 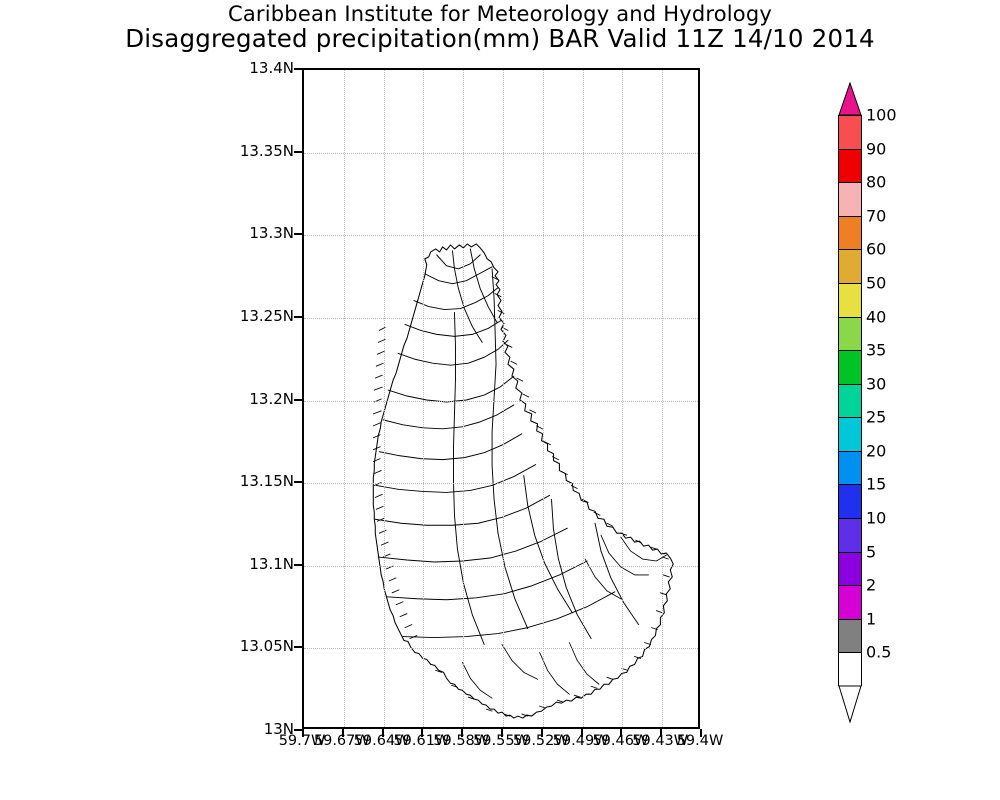 I want to click on colorbar-bands, so click(x=850, y=401).